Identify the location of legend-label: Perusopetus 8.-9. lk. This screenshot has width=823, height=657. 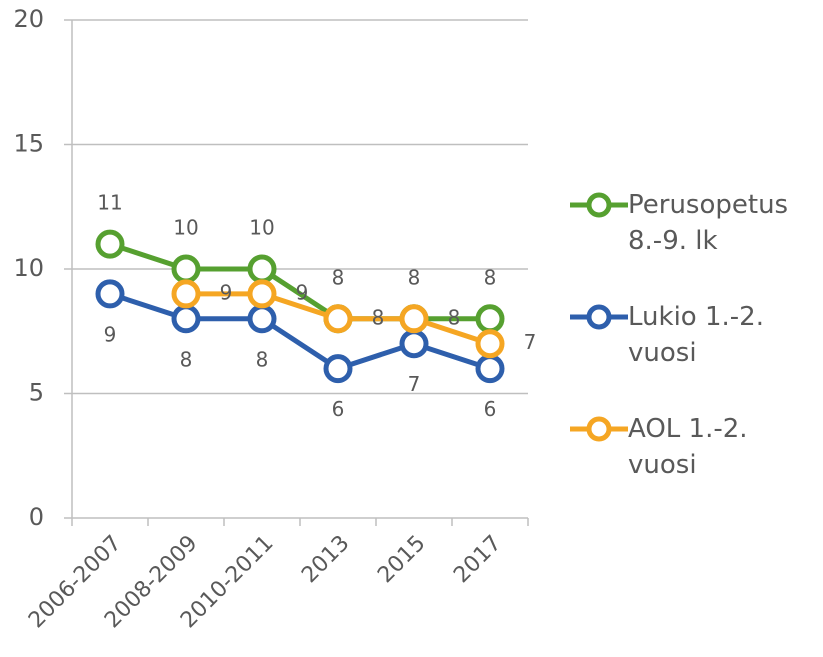
(708, 223).